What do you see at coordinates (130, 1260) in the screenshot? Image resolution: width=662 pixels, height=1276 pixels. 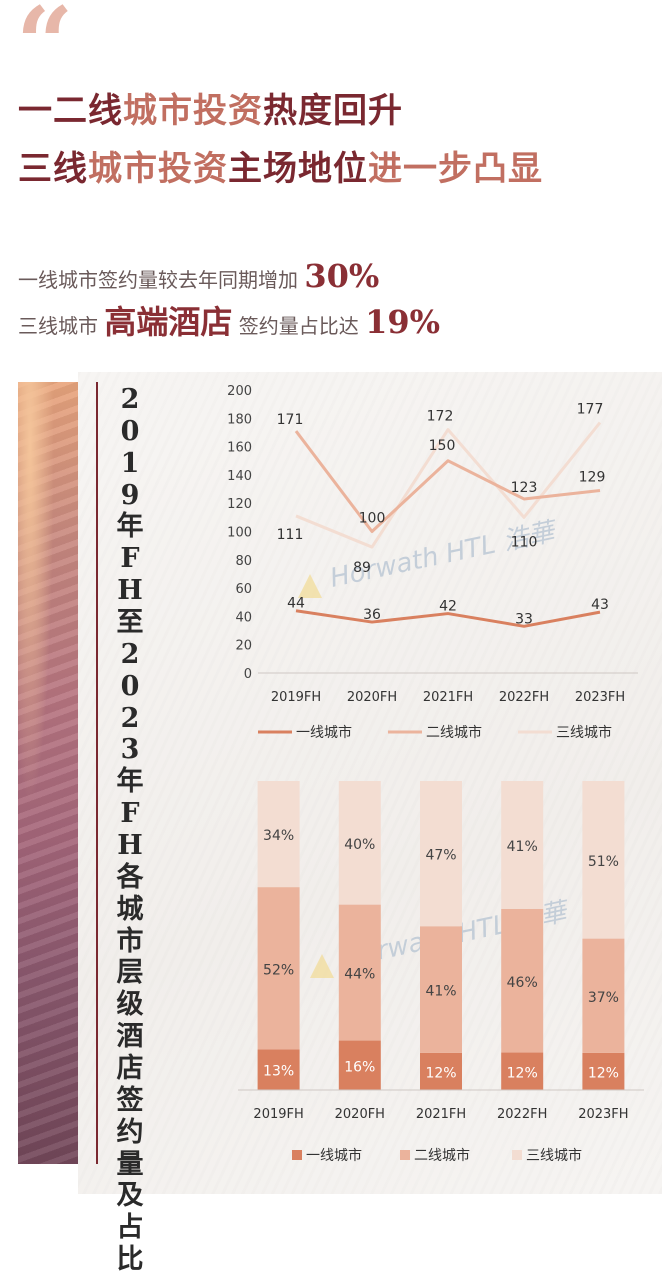 I see `side-title-char: 比` at bounding box center [130, 1260].